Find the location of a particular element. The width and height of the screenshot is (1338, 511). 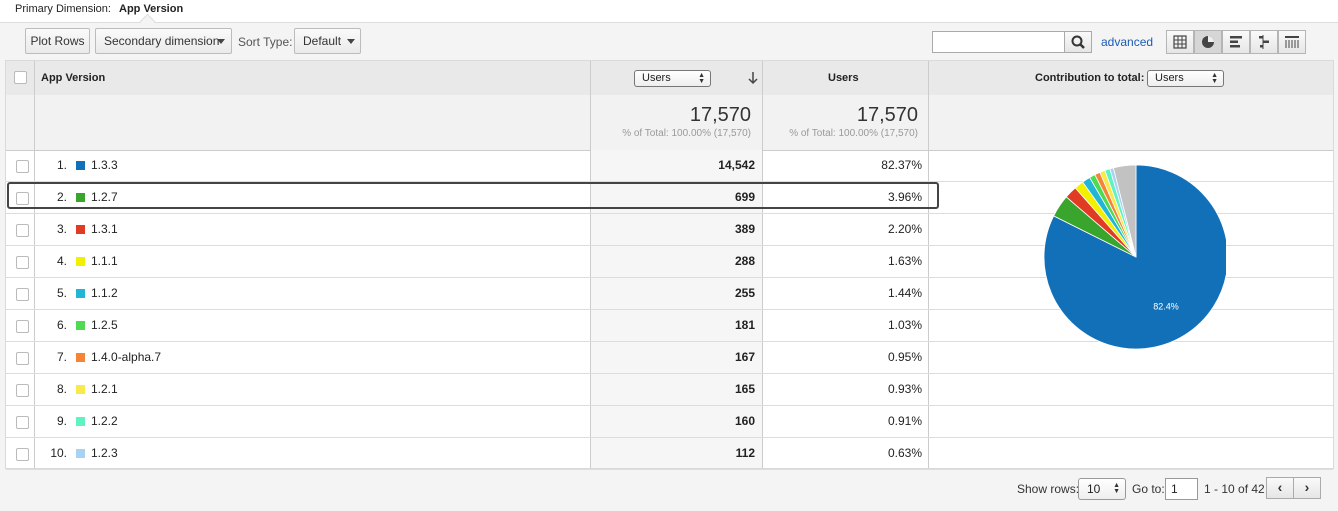

app-version-value: 1.4.0-alpha.7 is located at coordinates (126, 357).